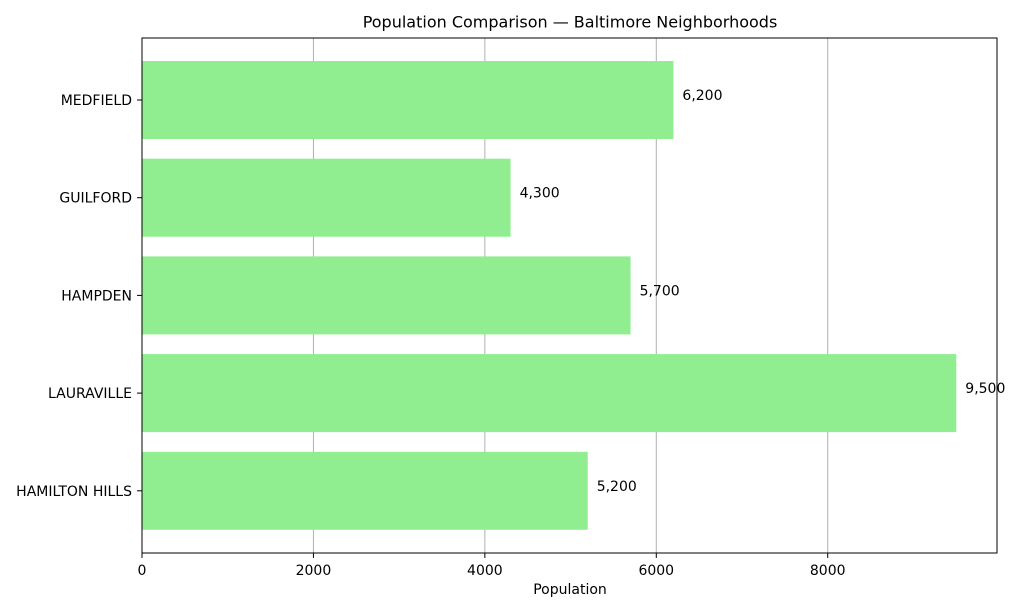 This screenshot has height=614, width=1024. I want to click on value-label: 4,300, so click(540, 194).